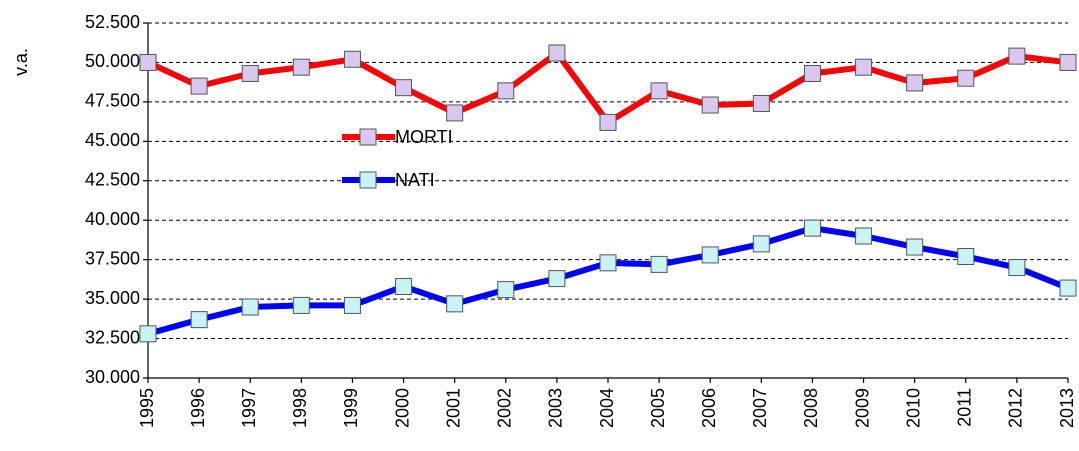 This screenshot has width=1079, height=451. What do you see at coordinates (709, 408) in the screenshot?
I see `x-tick-label: 2006` at bounding box center [709, 408].